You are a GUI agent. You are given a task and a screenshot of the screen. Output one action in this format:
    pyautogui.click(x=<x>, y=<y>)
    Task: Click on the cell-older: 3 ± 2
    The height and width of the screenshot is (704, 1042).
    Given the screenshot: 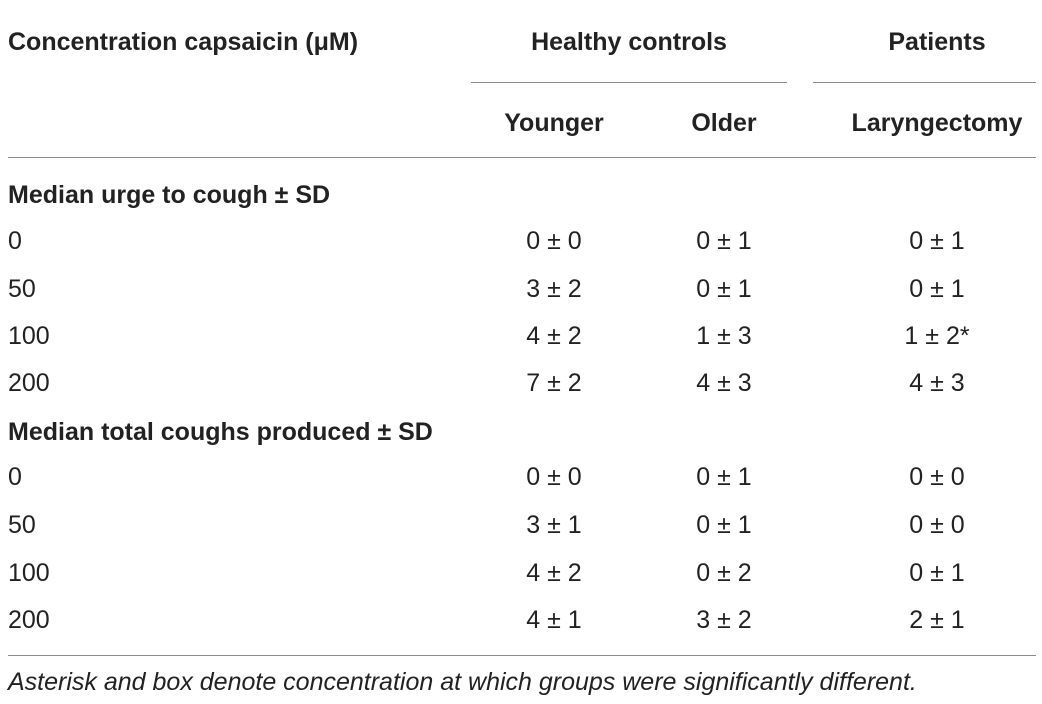 What is the action you would take?
    pyautogui.click(x=724, y=620)
    